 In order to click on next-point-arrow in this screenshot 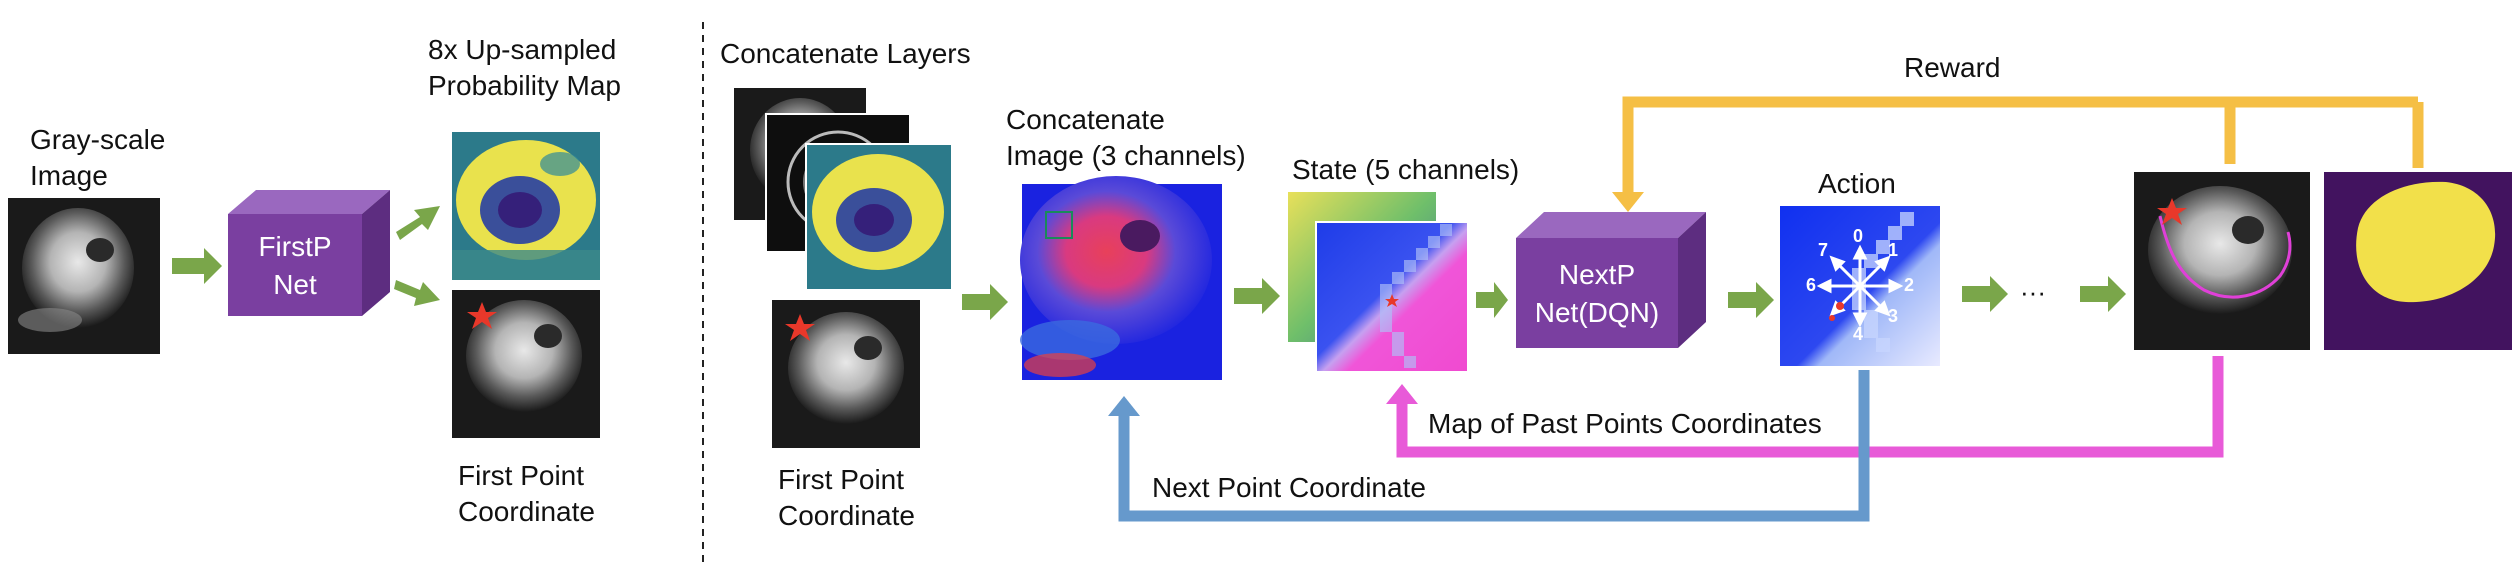, I will do `click(1494, 446)`.